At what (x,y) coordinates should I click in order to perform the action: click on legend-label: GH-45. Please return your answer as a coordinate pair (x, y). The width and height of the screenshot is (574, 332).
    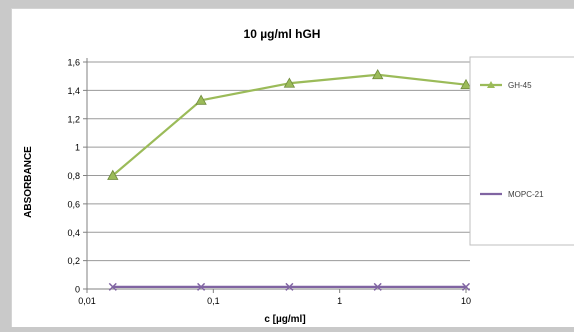
    Looking at the image, I should click on (520, 85).